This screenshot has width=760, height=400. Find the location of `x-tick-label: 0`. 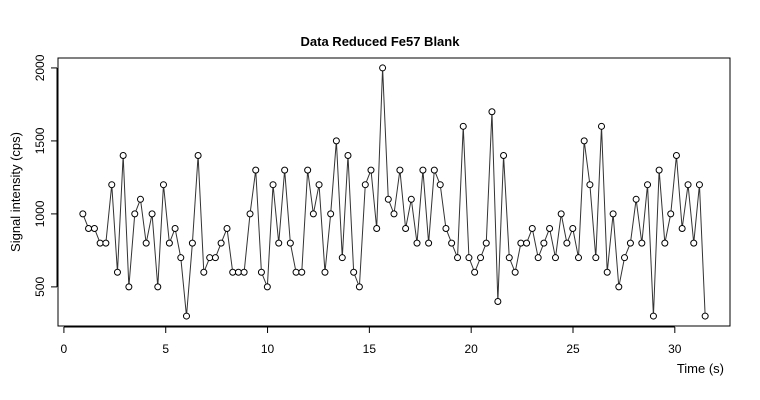

x-tick-label: 0 is located at coordinates (64, 349).